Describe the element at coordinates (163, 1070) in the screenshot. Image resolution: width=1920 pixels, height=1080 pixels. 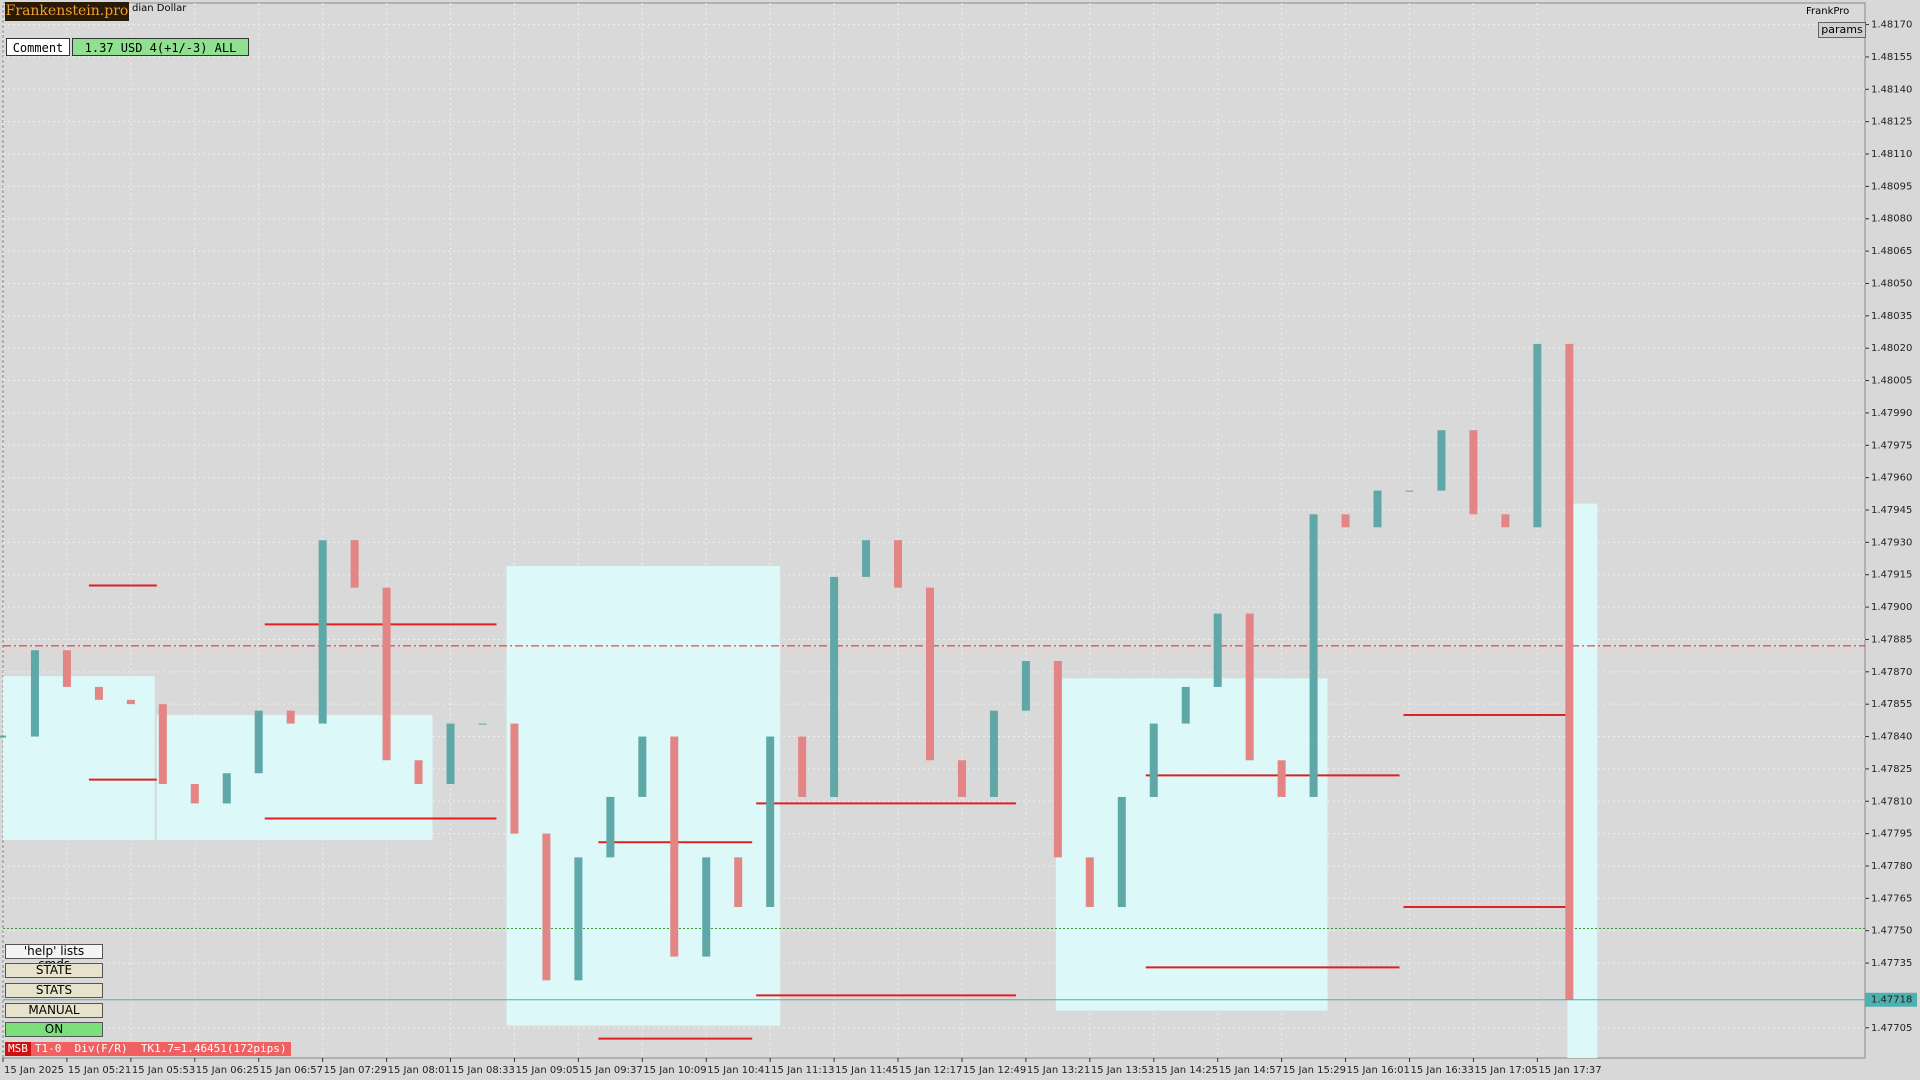
I see `x-tick-label: 15 Jan 05:53` at that location.